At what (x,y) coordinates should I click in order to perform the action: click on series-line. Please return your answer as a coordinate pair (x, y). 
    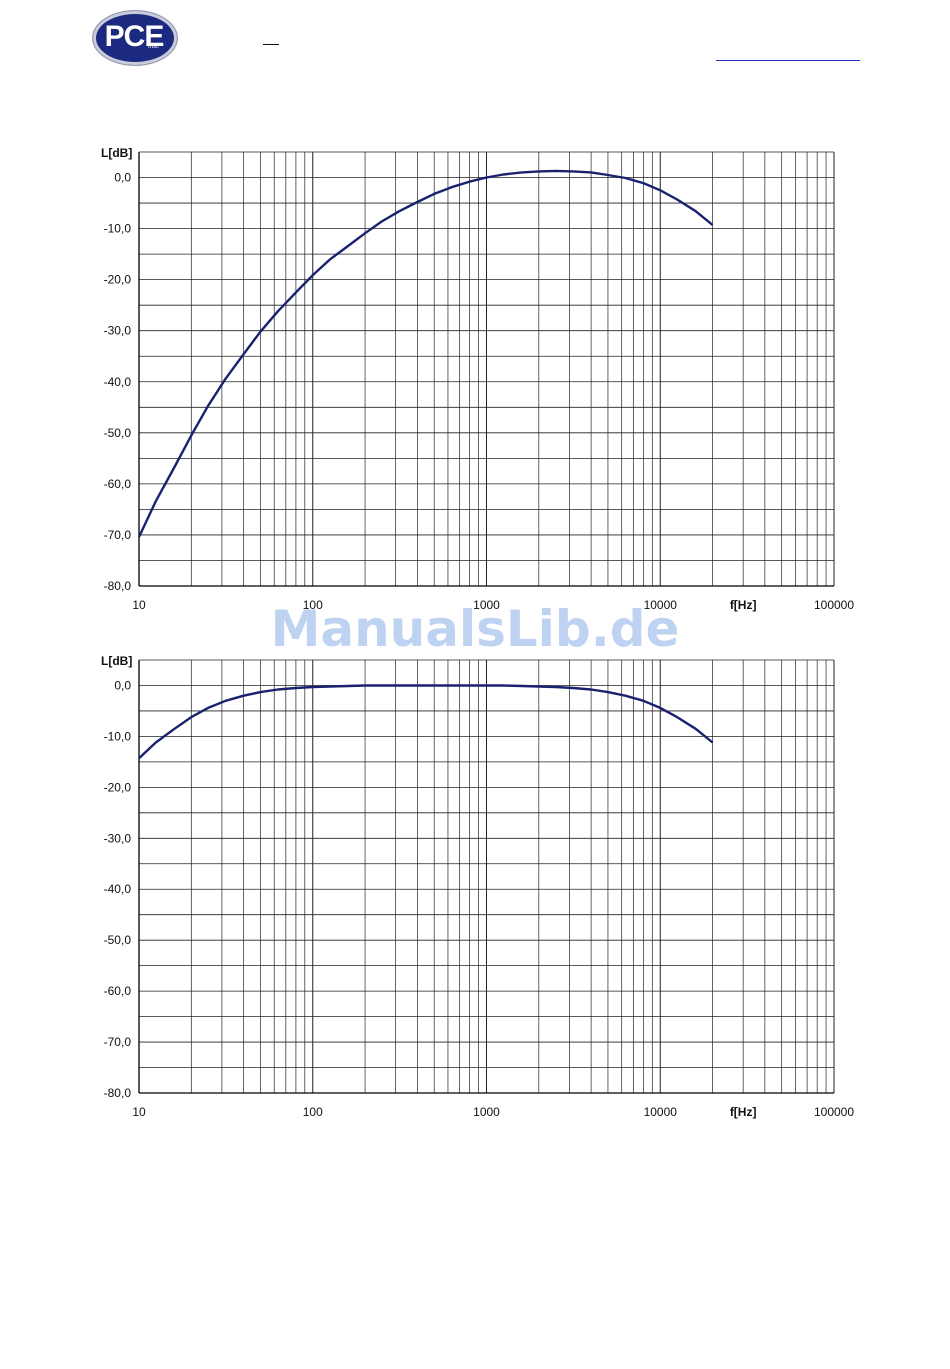
    Looking at the image, I should click on (426, 722).